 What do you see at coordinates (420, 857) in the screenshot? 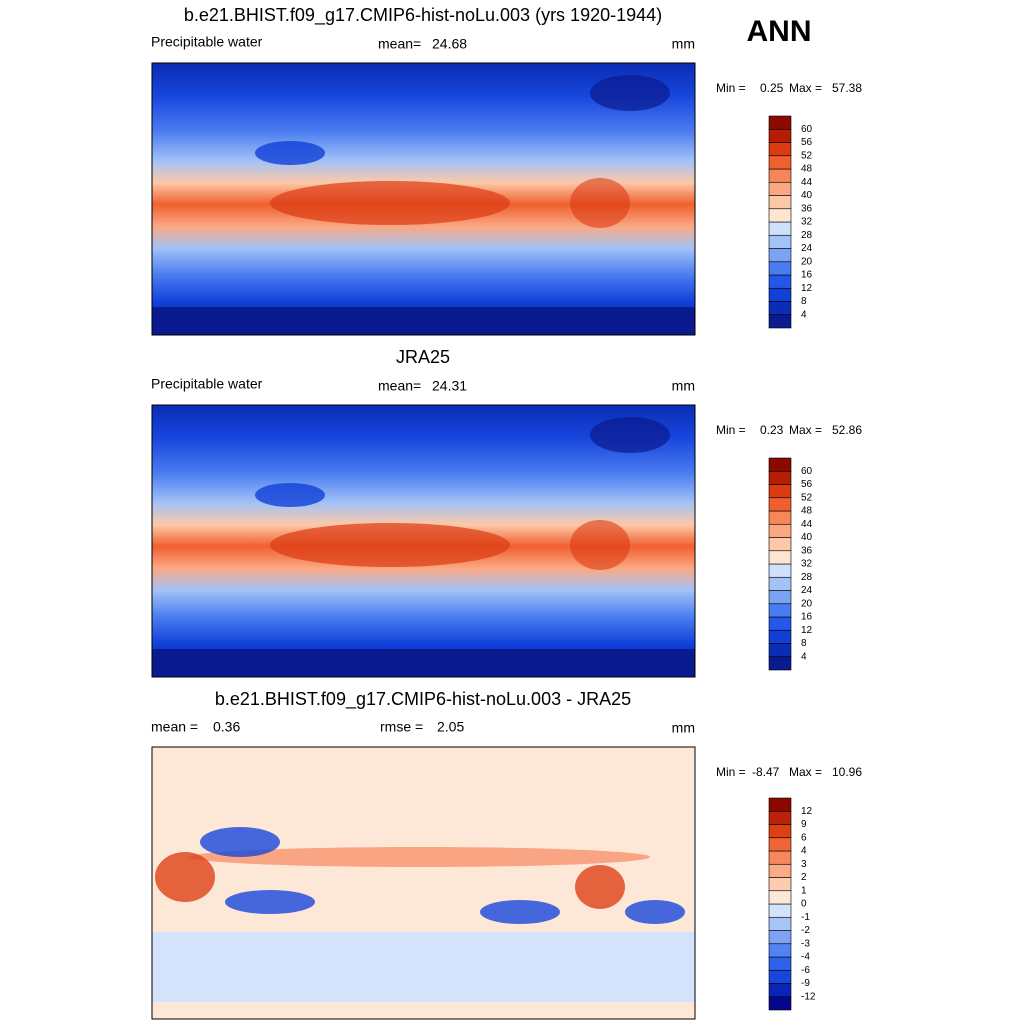
I see `itcz` at bounding box center [420, 857].